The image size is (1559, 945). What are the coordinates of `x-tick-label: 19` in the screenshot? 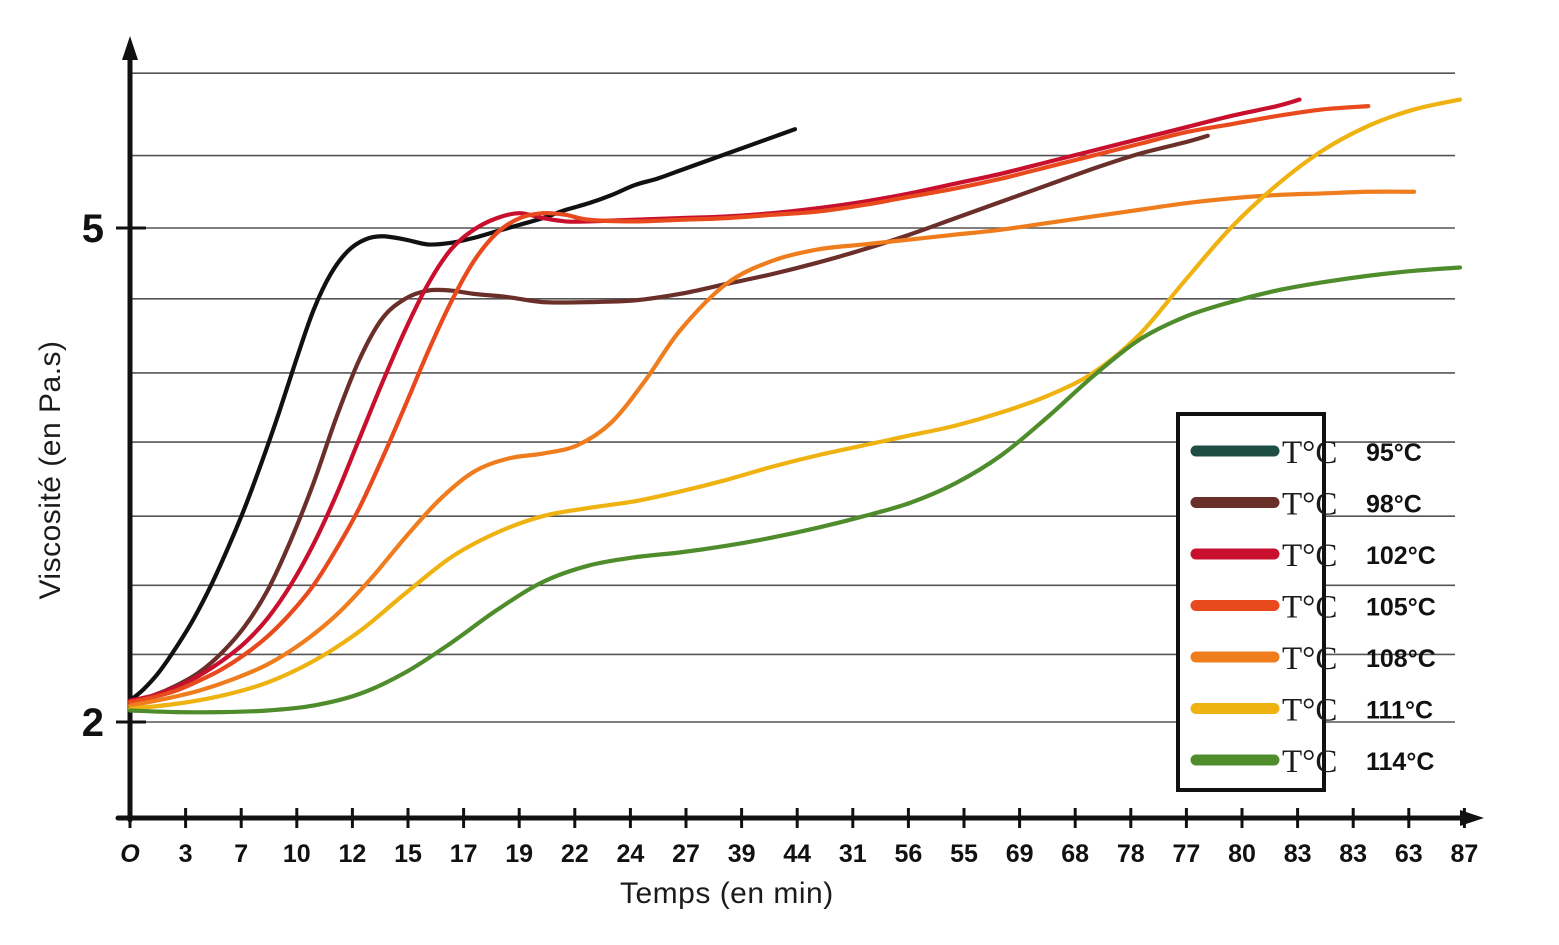 It's located at (519, 854).